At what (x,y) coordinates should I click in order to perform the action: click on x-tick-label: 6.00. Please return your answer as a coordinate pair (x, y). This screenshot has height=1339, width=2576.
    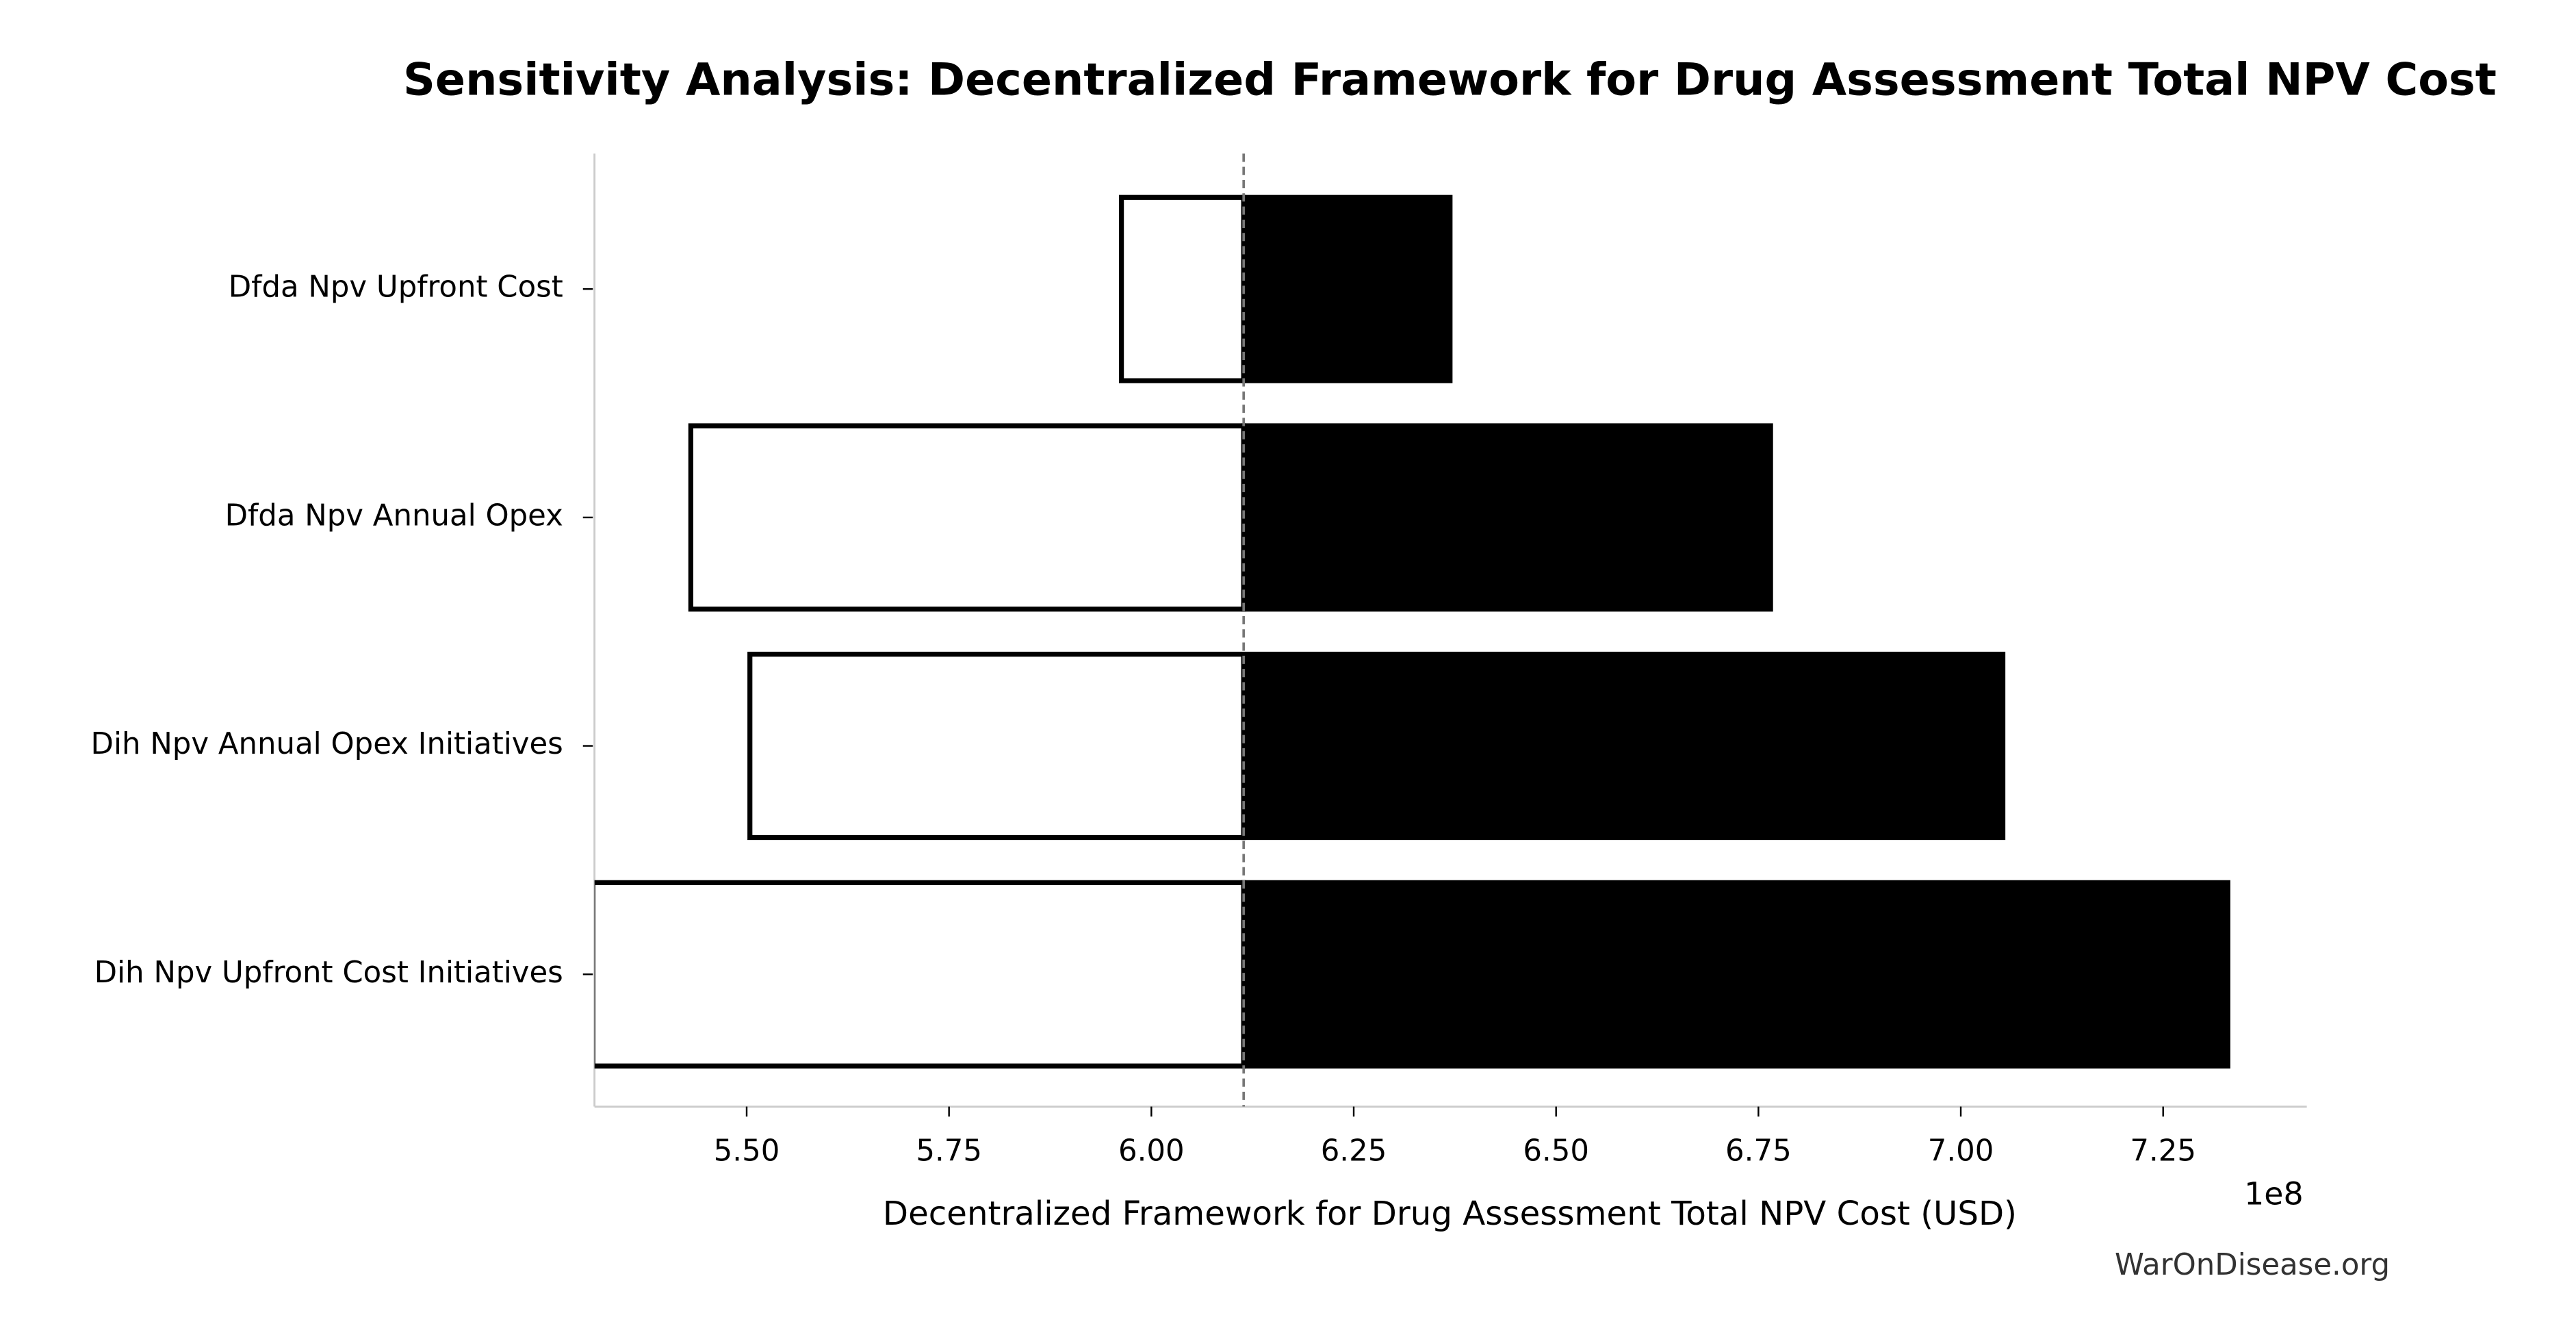
    Looking at the image, I should click on (1151, 1151).